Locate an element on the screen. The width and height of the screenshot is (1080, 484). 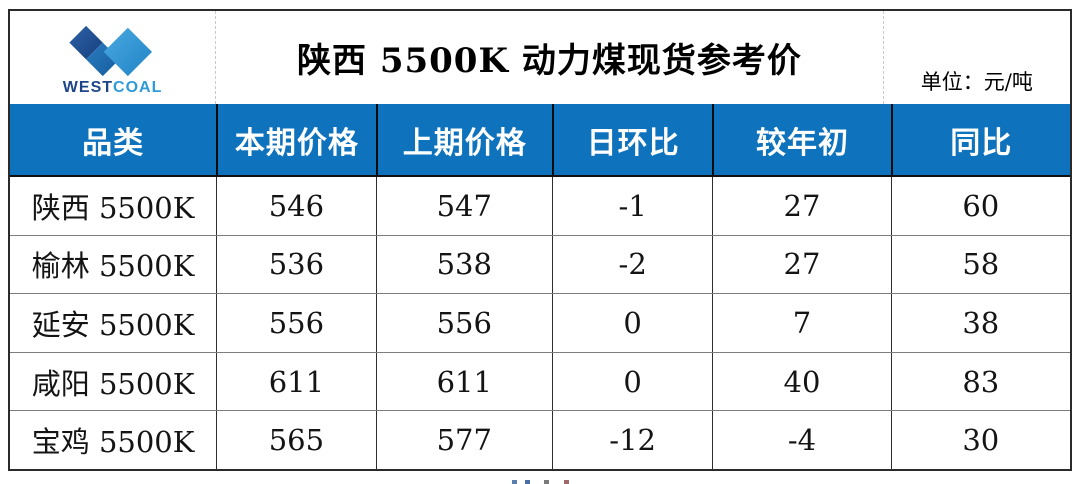
cell-daily-change: -12 is located at coordinates (631, 440).